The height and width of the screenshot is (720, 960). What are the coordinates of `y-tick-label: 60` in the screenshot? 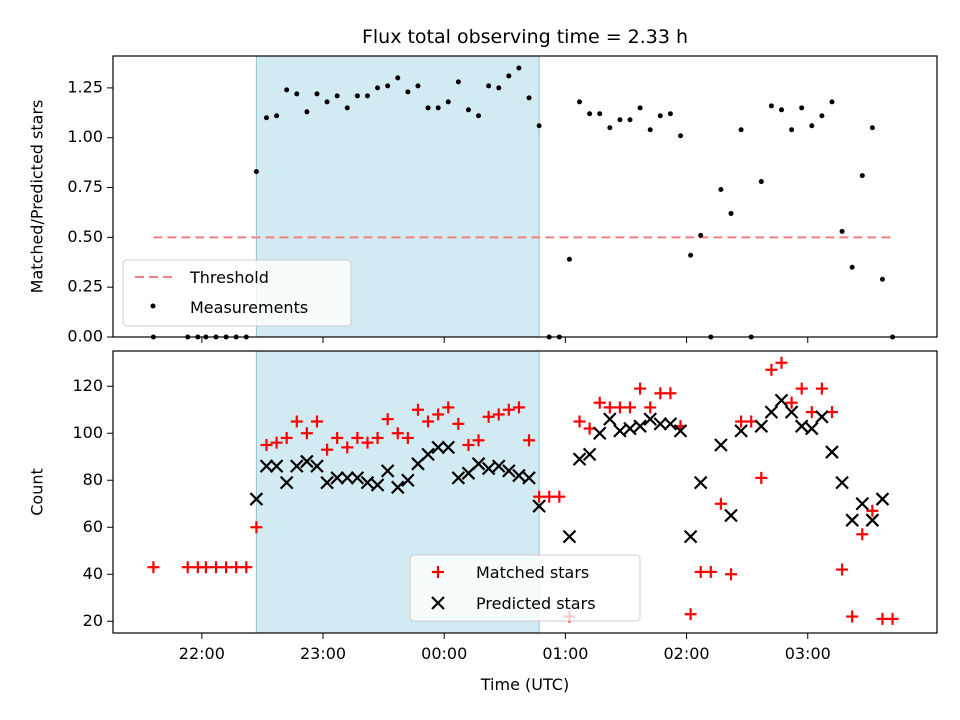 It's located at (93, 526).